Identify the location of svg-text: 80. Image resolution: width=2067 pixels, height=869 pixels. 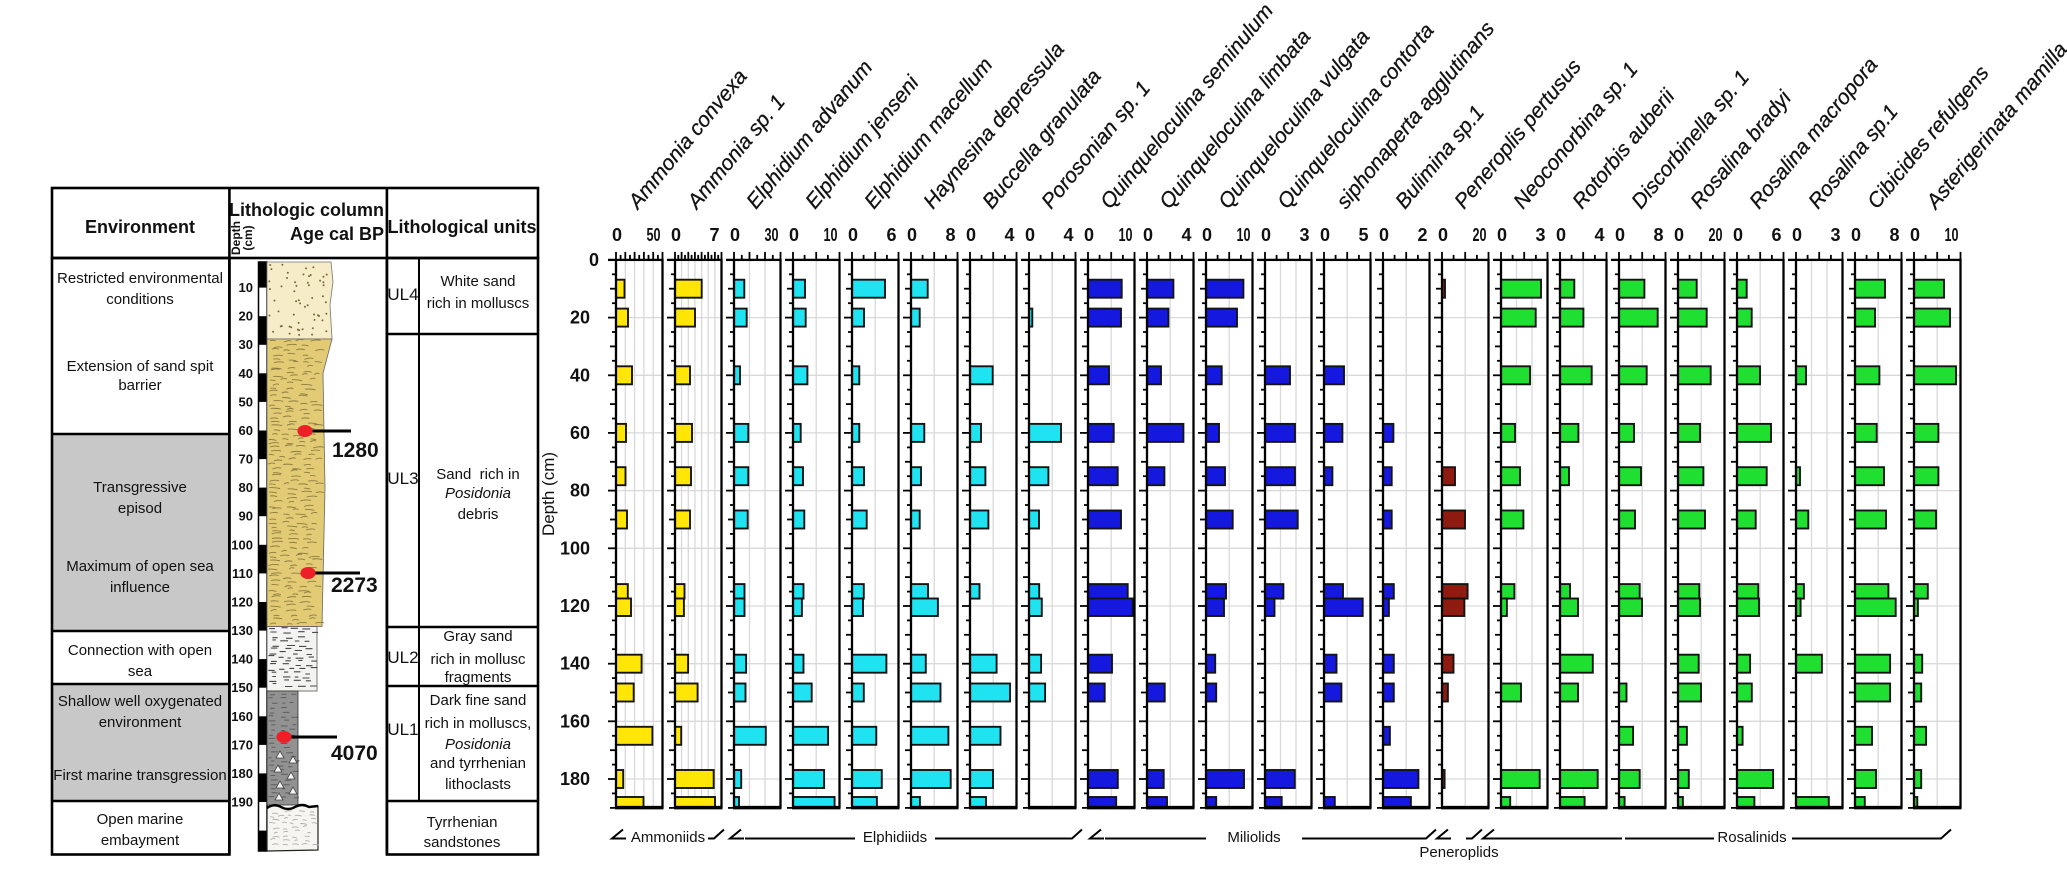
(246, 487).